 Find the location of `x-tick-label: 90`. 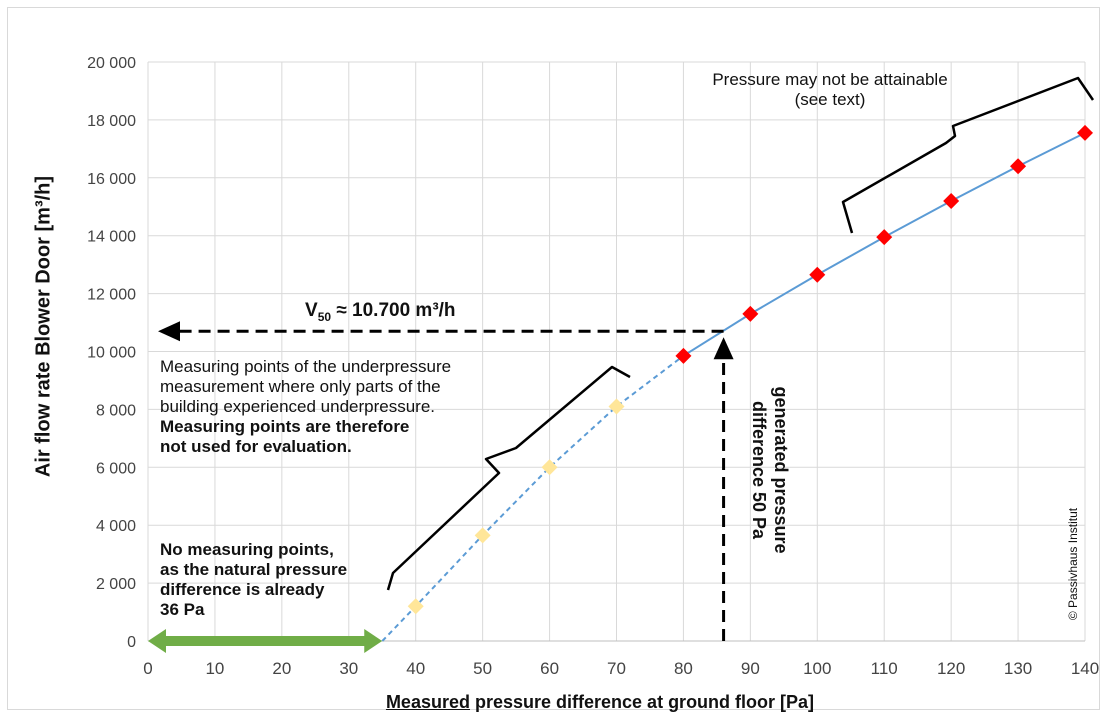

x-tick-label: 90 is located at coordinates (750, 668).